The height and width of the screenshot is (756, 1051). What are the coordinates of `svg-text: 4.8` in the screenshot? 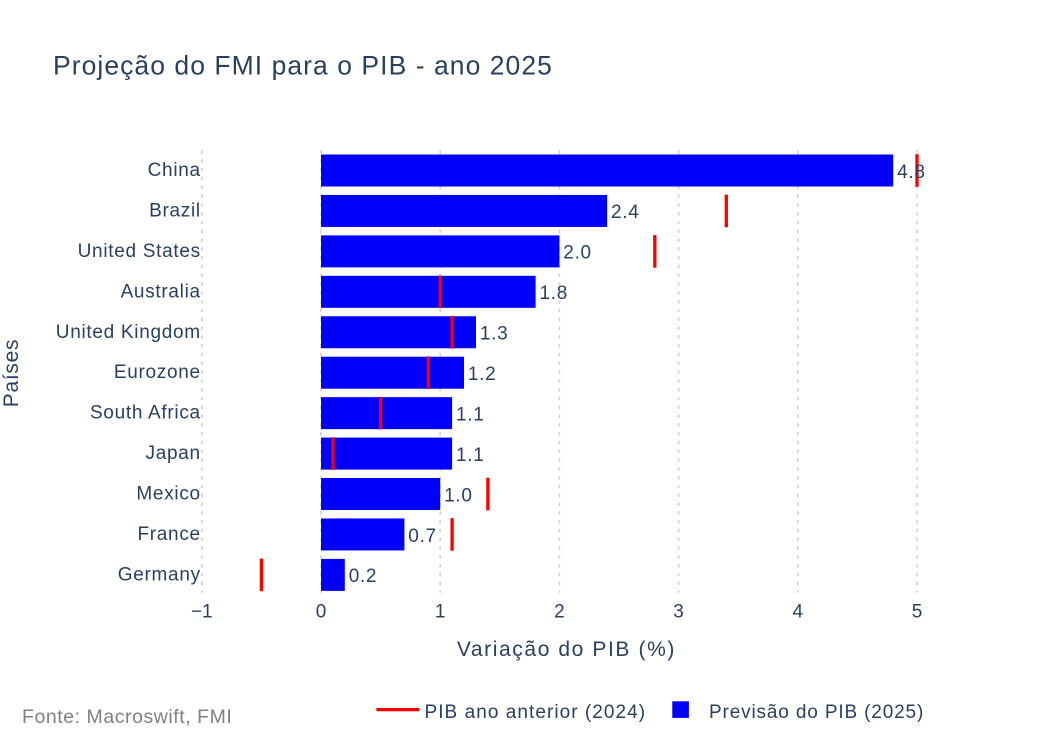 It's located at (911, 172).